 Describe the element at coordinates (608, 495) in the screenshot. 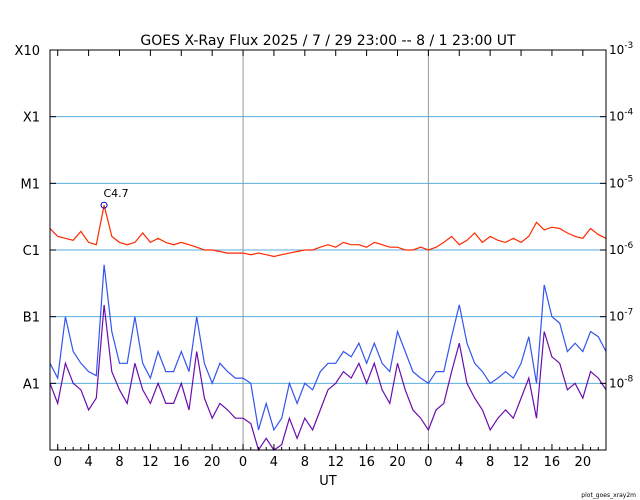

I see `plot-credit: plot_goes_xray2m` at that location.